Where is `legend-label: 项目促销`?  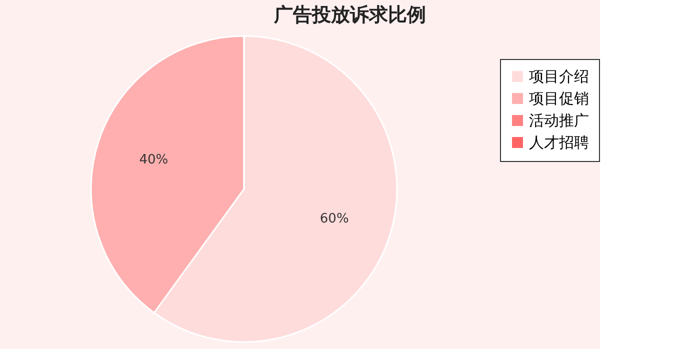 legend-label: 项目促销 is located at coordinates (559, 99).